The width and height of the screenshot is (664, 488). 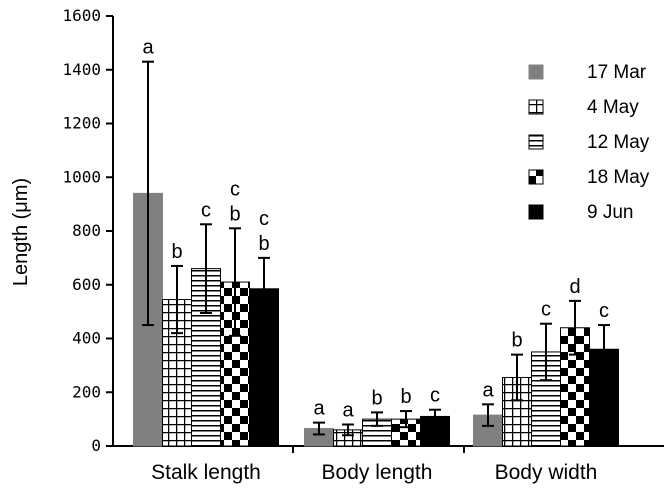 I want to click on y-tick-label: 400, so click(x=86, y=338).